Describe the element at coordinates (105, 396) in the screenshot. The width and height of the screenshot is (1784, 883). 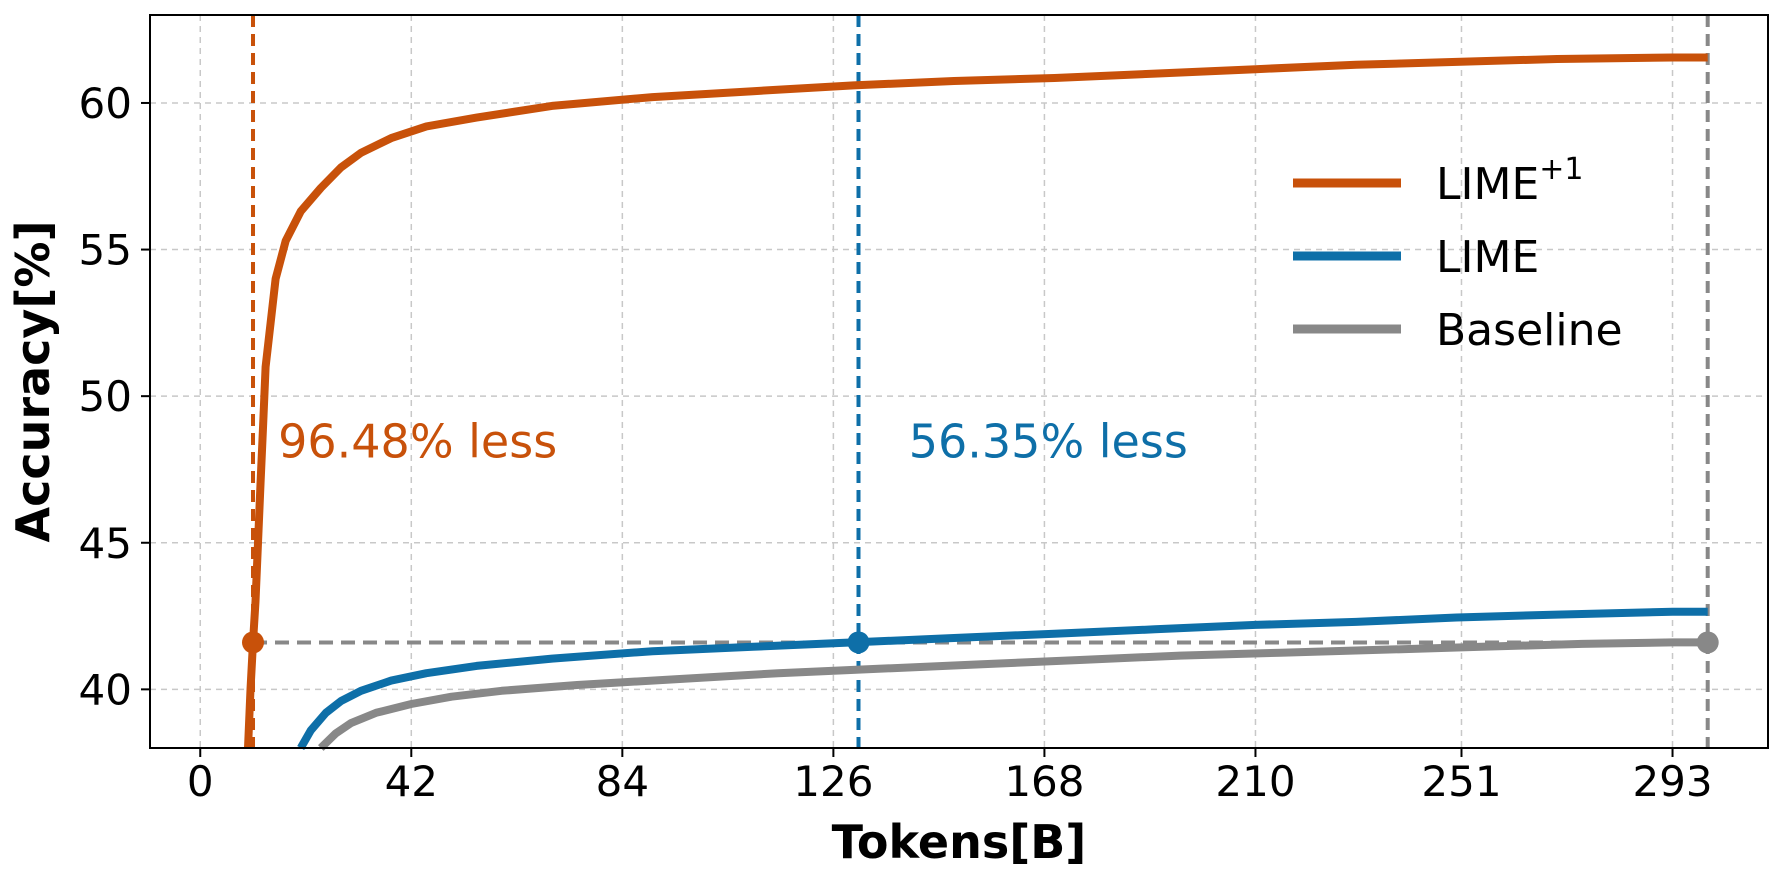
I see `y-tick-label-2: 50` at that location.